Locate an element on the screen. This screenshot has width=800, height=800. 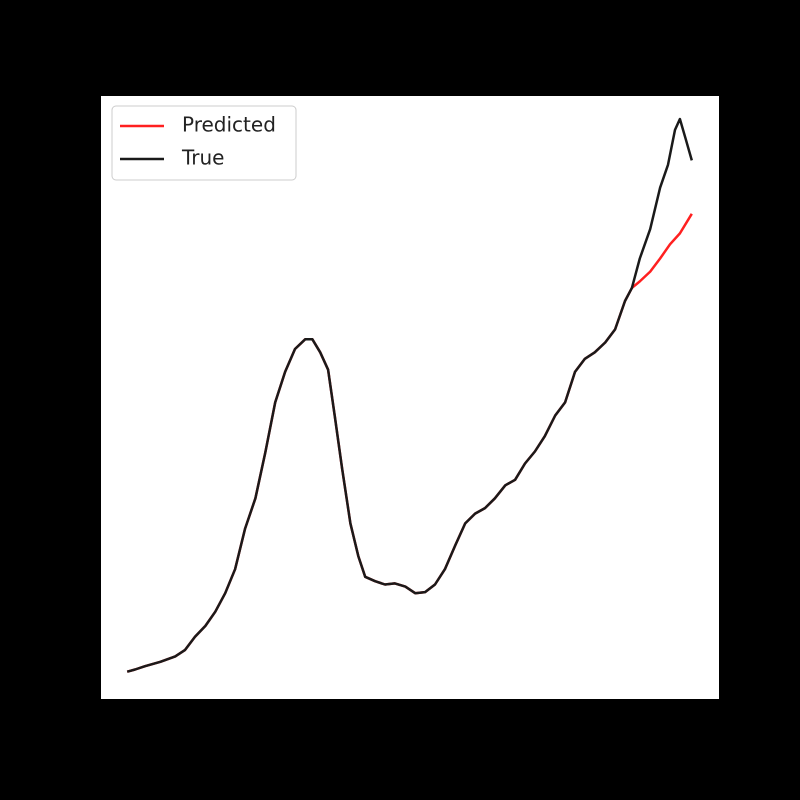
legend-label: True is located at coordinates (202, 158).